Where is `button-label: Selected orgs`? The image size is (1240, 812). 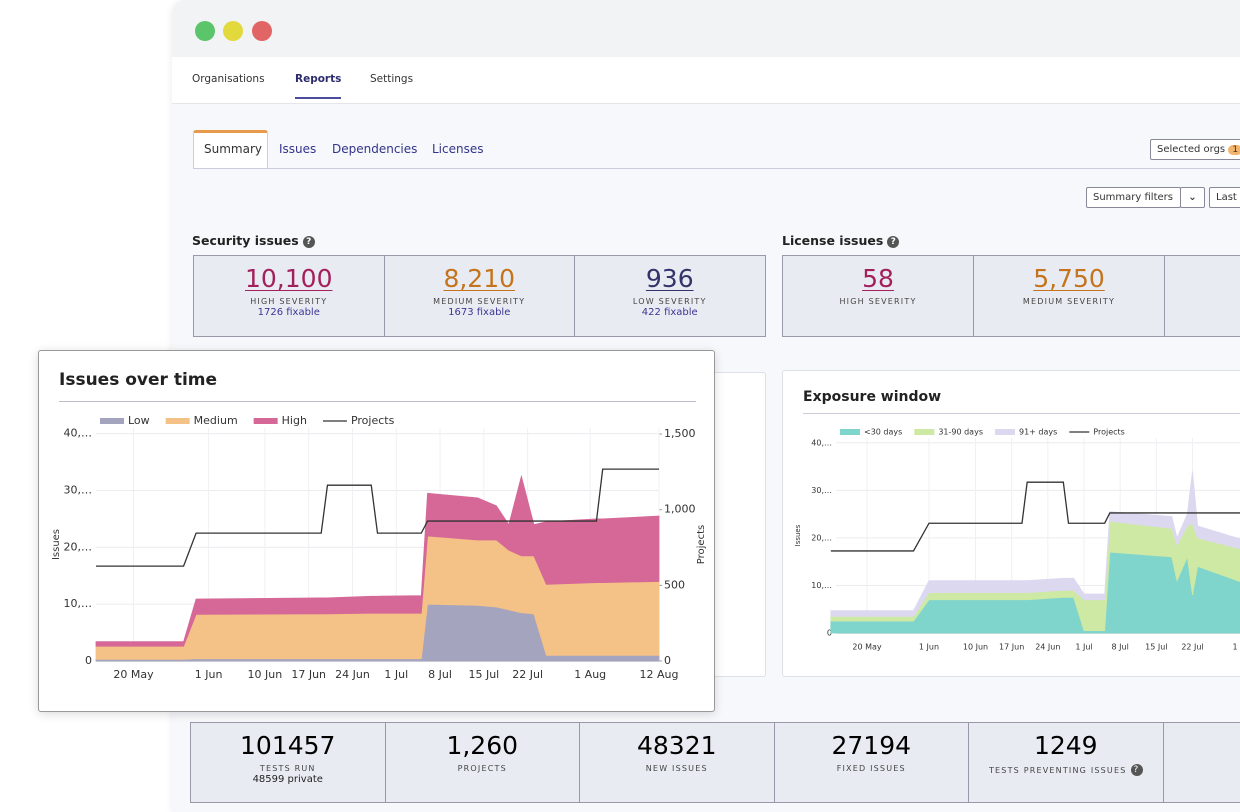 button-label: Selected orgs is located at coordinates (1191, 149).